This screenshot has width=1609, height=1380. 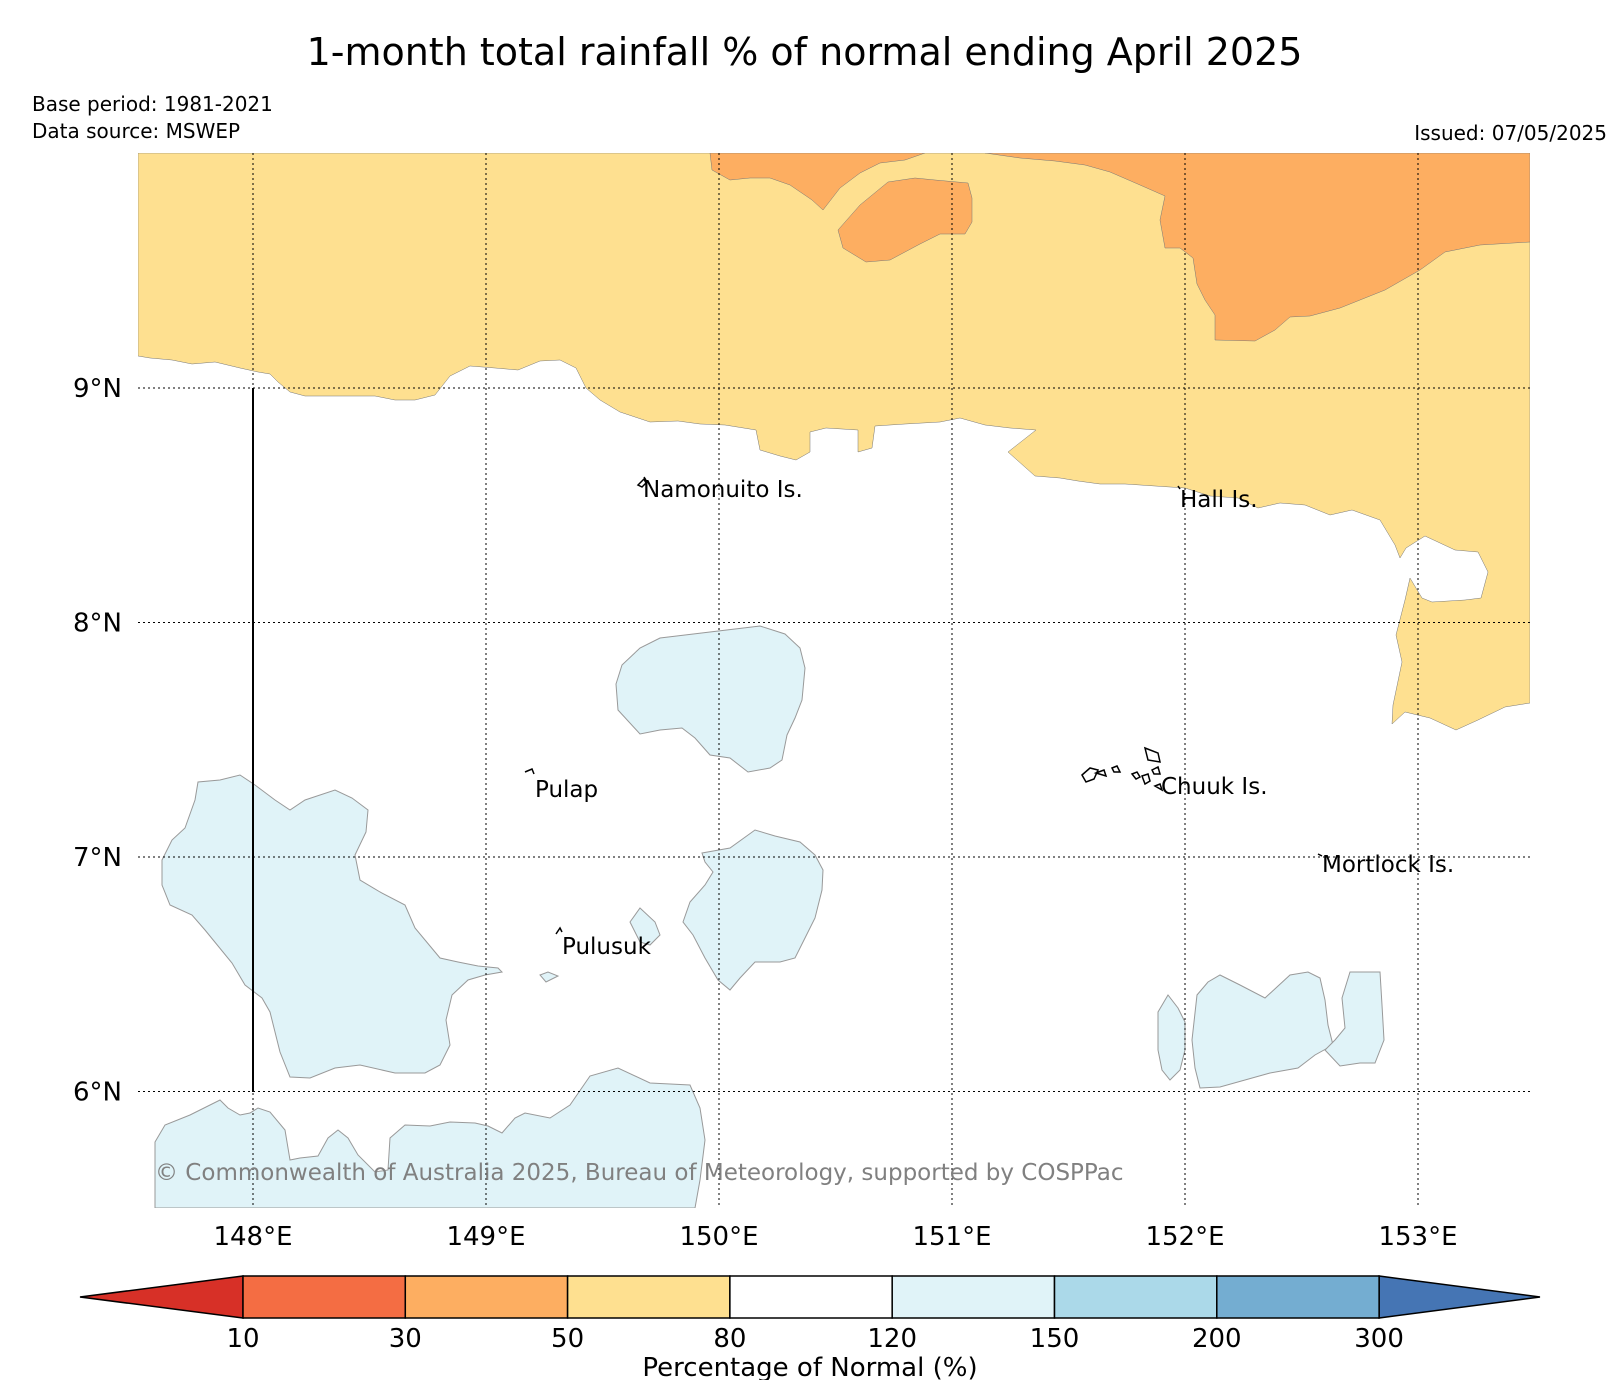 I want to click on lat-tick-label: 7°N, so click(x=97, y=858).